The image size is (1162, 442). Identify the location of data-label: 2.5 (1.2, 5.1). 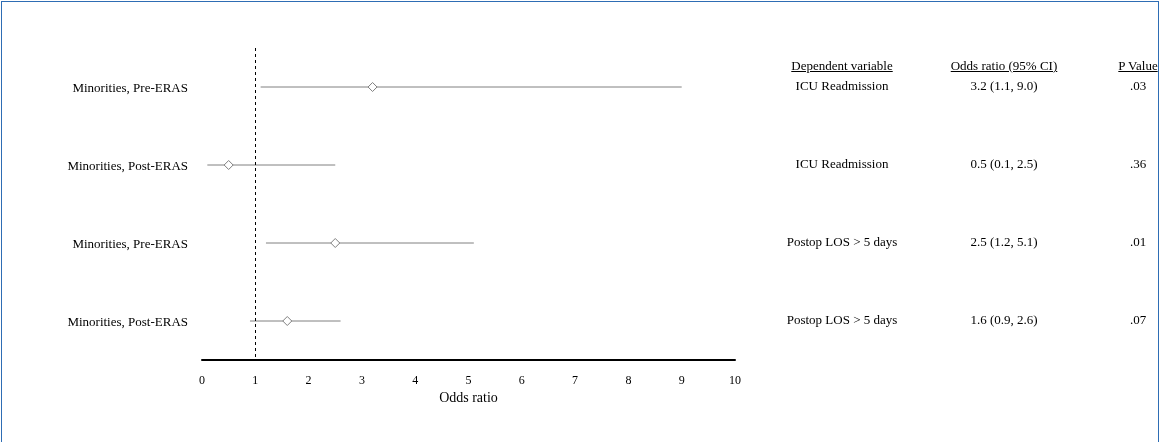
(1004, 242).